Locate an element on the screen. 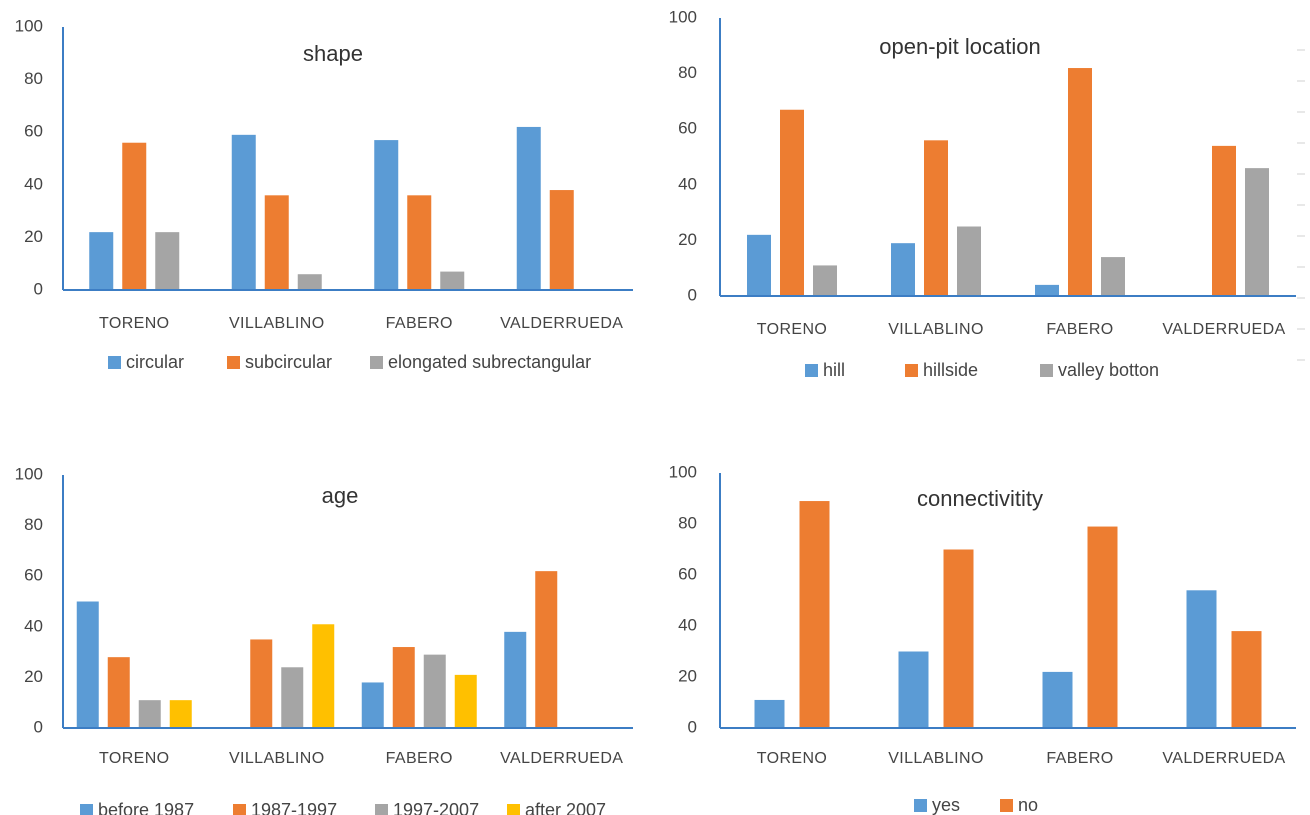 This screenshot has height=815, width=1310. bar-1987-1997-villablino is located at coordinates (261, 683).